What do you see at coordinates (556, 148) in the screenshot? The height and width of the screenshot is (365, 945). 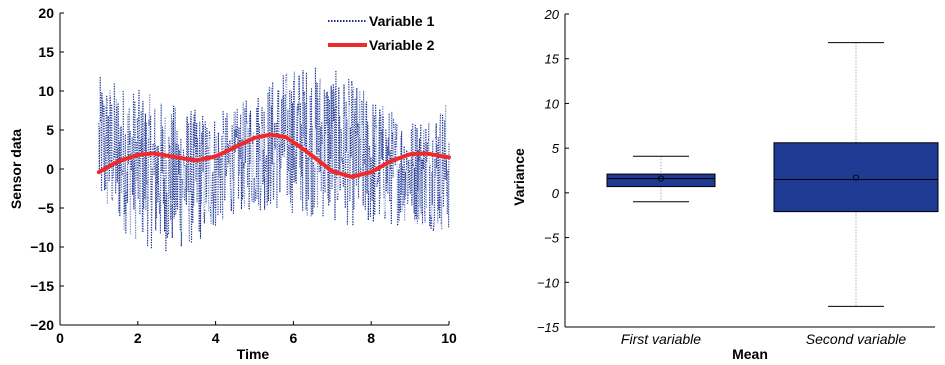 I see `right-y-tick-label: 5` at bounding box center [556, 148].